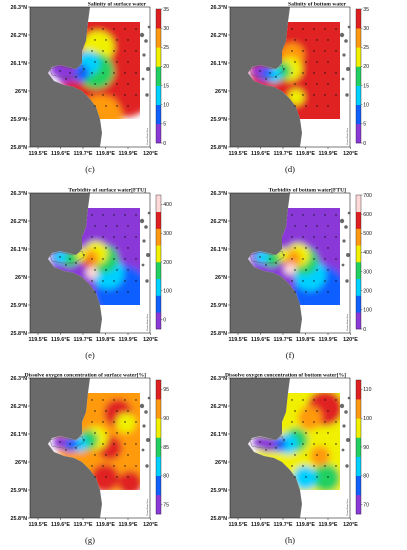  What do you see at coordinates (238, 340) in the screenshot?
I see `lon-tick-label: 119.5°E` at bounding box center [238, 340].